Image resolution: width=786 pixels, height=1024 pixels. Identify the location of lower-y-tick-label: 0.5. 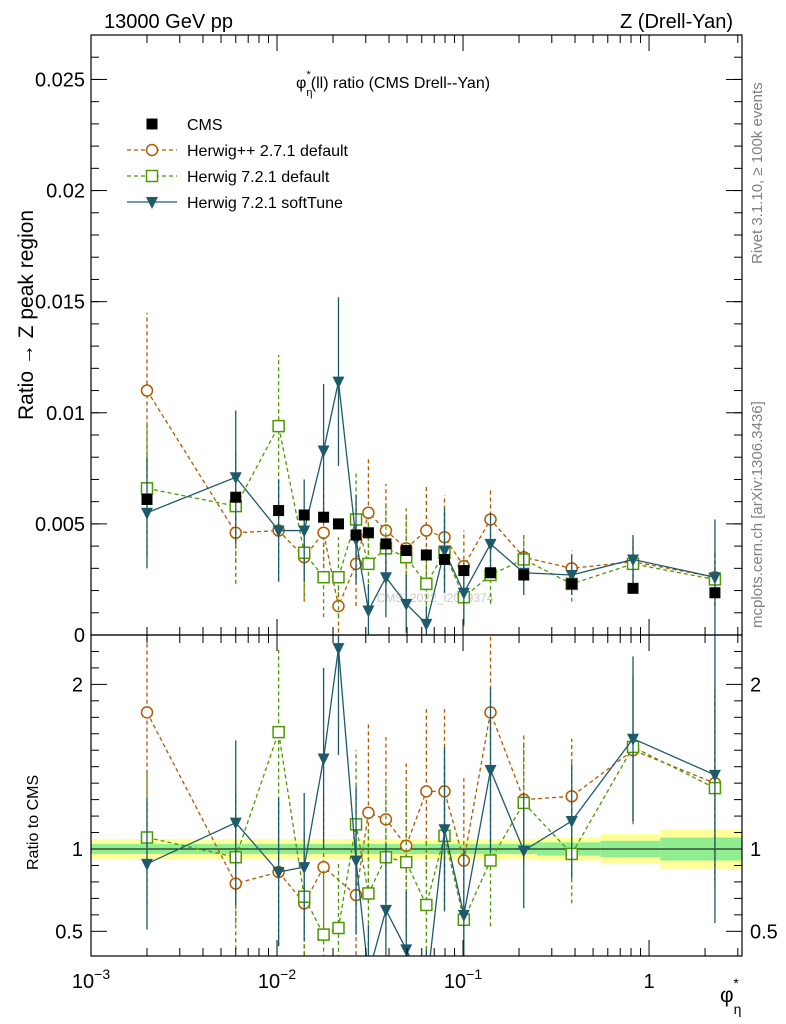
(69, 932).